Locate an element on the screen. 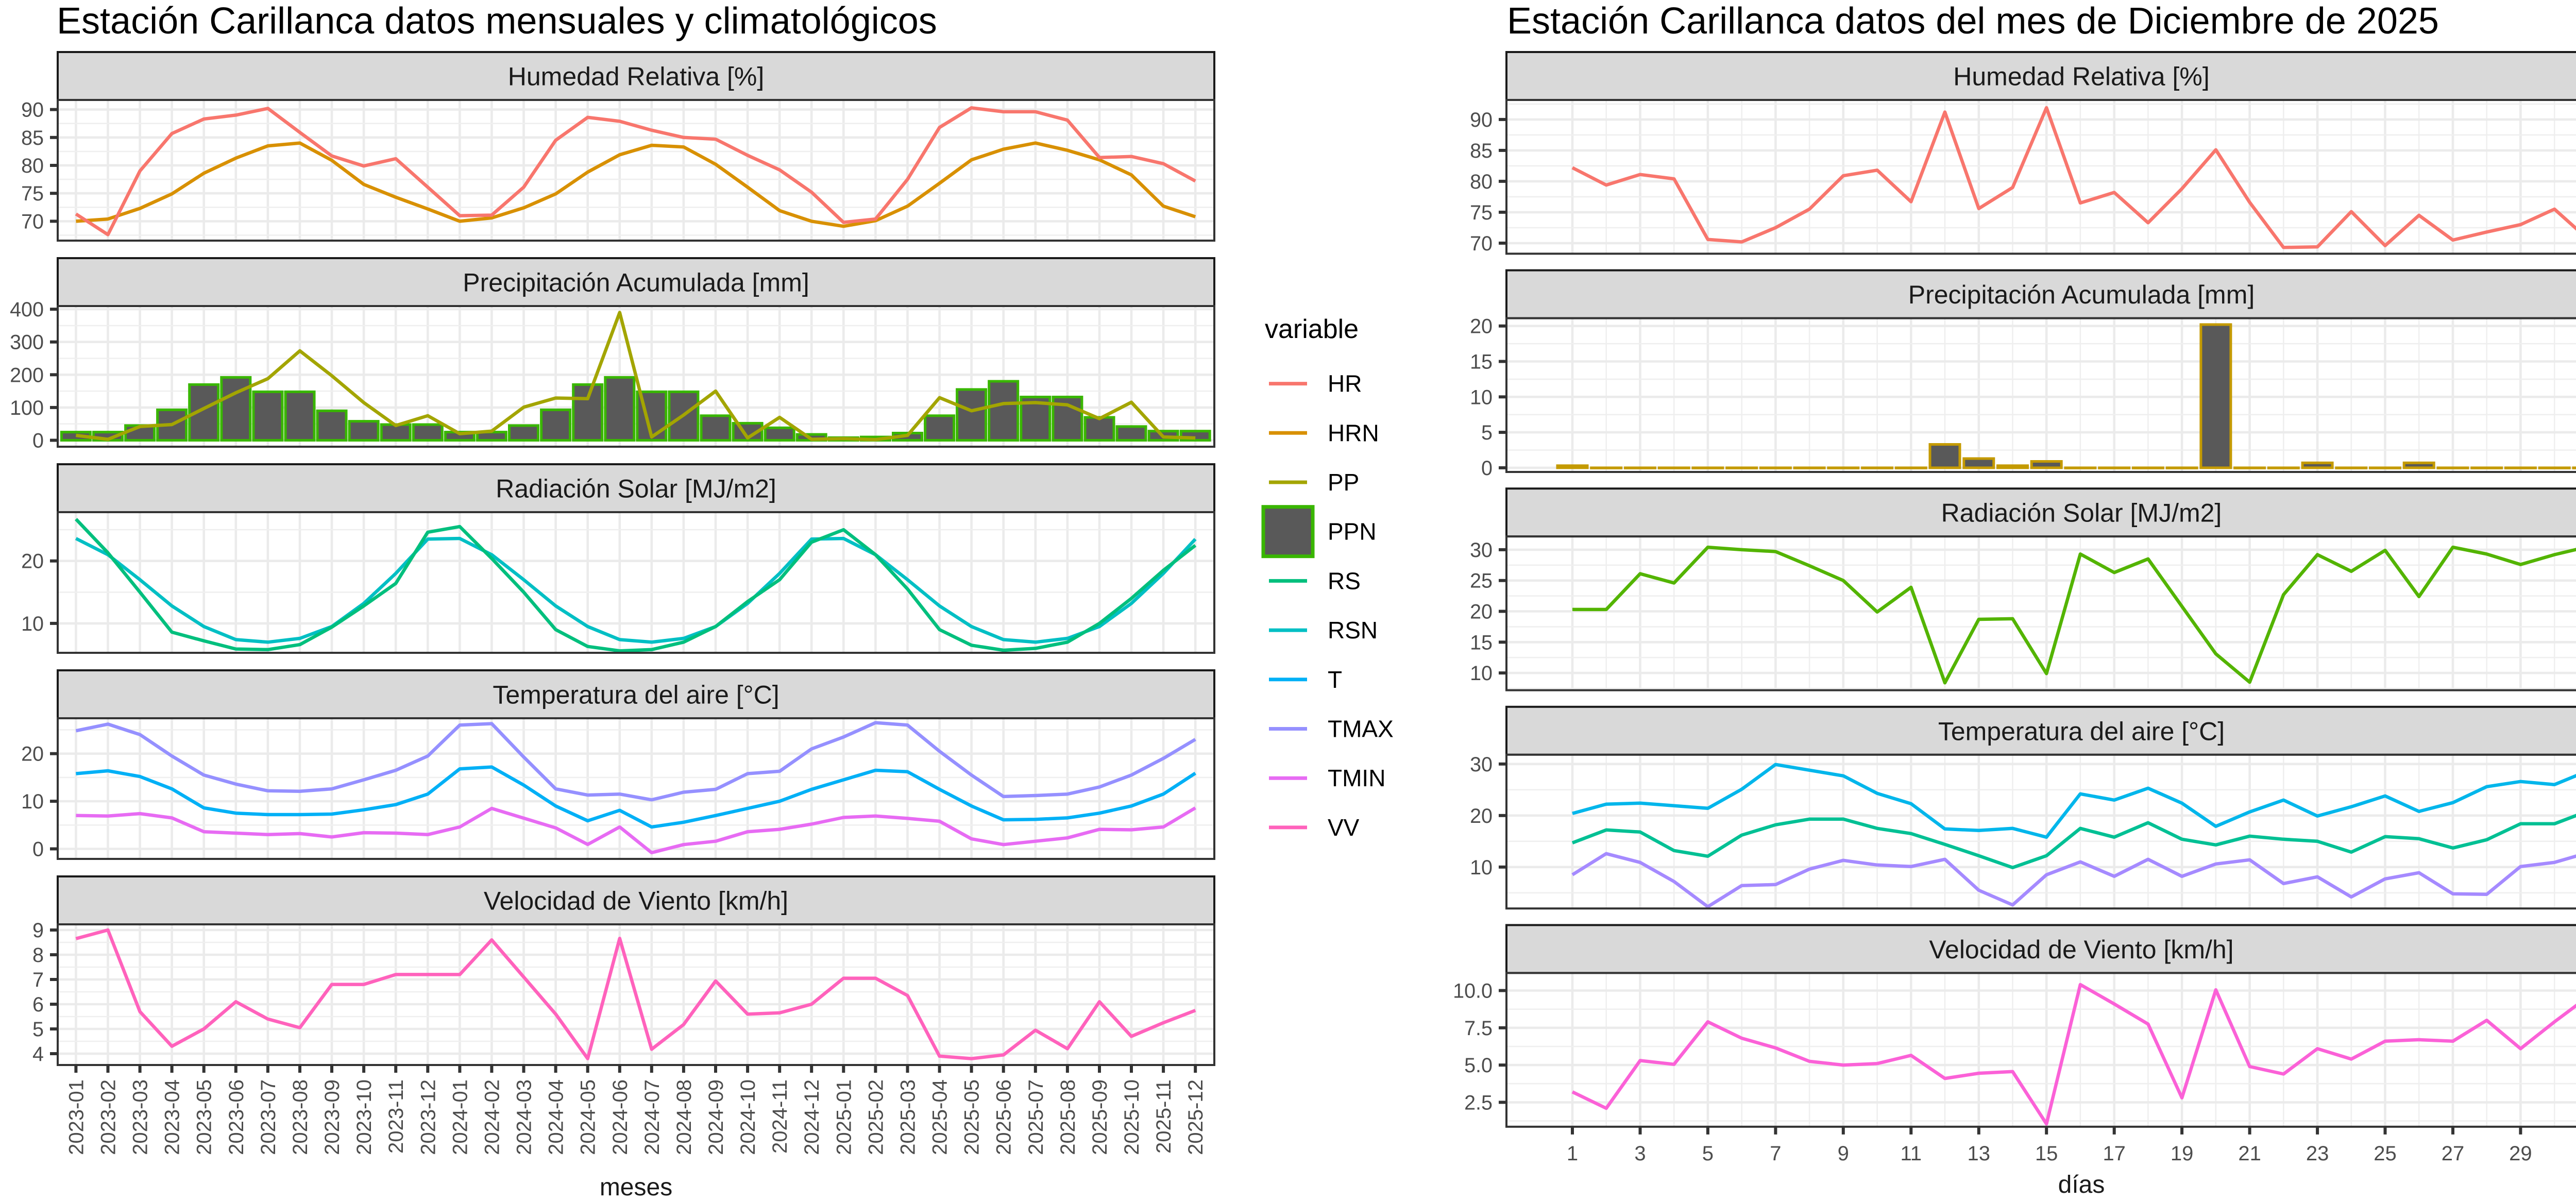  svg-text: 8 is located at coordinates (38, 956).